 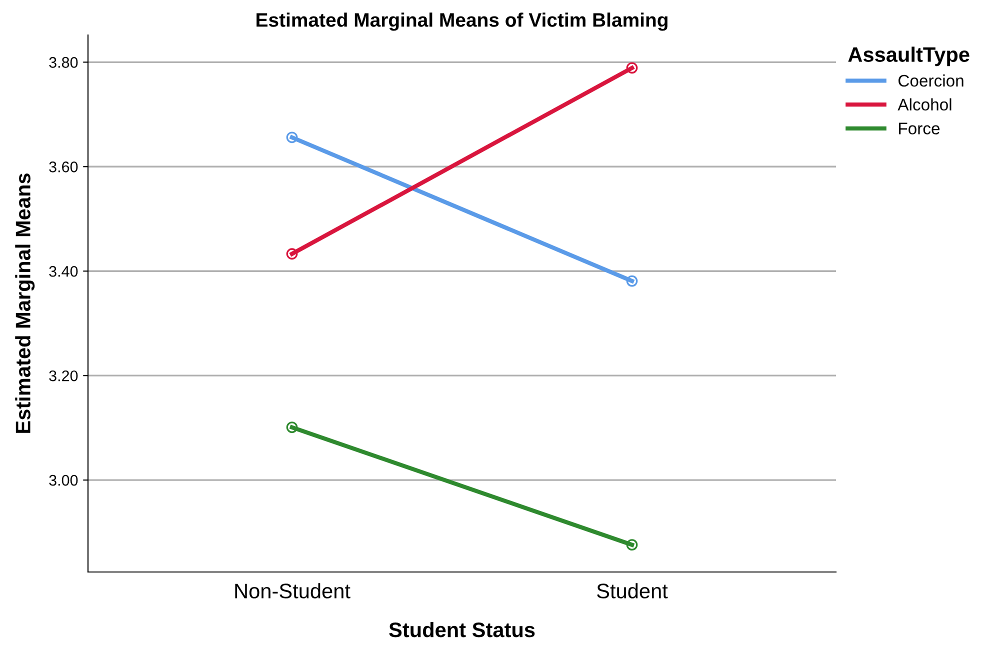 What do you see at coordinates (909, 56) in the screenshot?
I see `legend-title: AssaultType` at bounding box center [909, 56].